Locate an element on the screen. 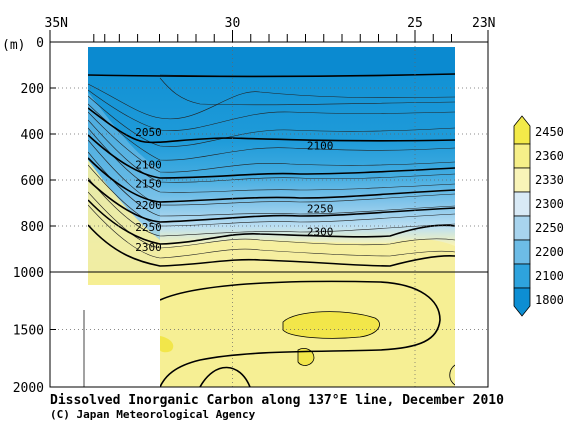 The image size is (570, 423). no-data-region is located at coordinates (105, 336).